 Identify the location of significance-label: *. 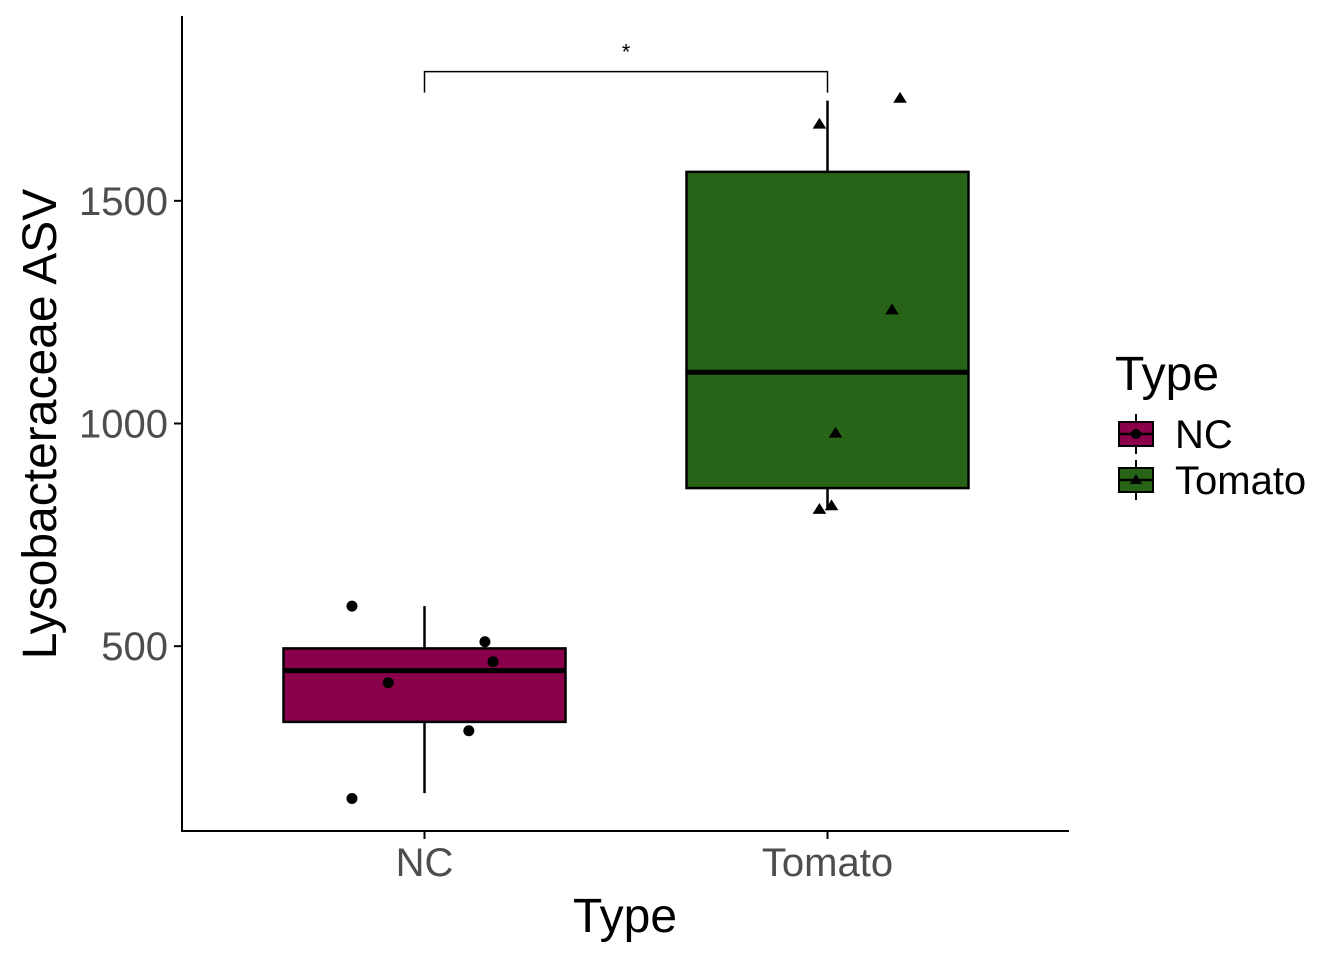
(626, 52).